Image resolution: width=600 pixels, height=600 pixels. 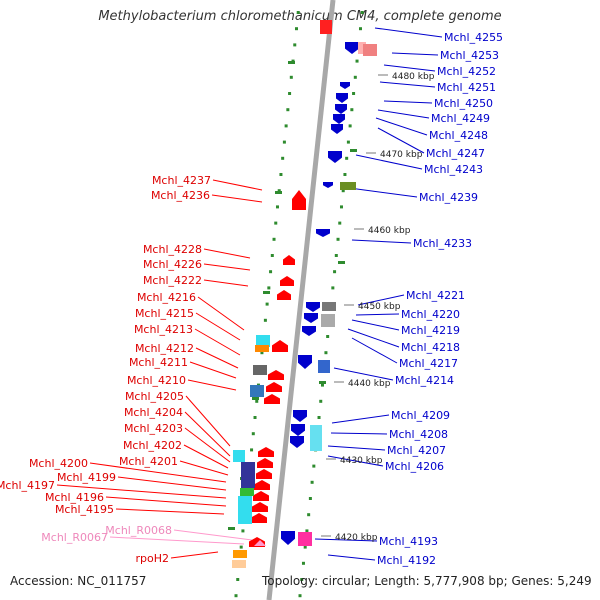 What do you see at coordinates (86, 477) in the screenshot?
I see `gene-label-left: Mchl_4199` at bounding box center [86, 477].